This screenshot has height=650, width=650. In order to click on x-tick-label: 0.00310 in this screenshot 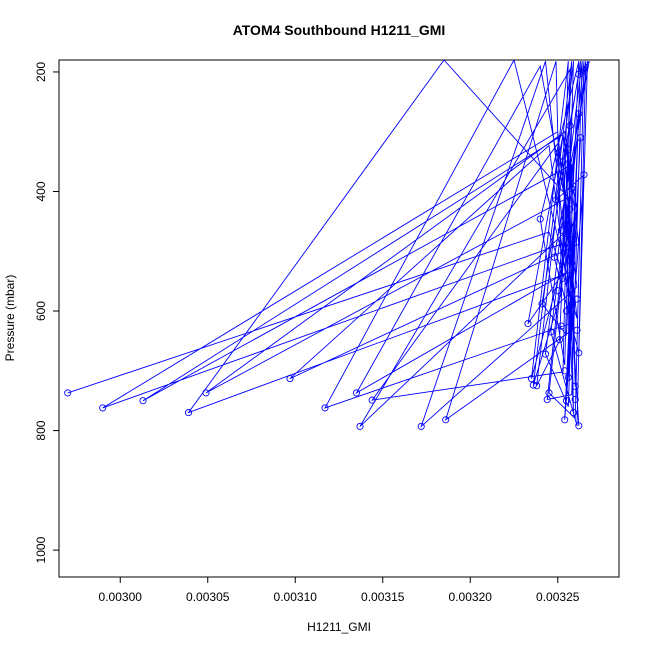, I will do `click(296, 597)`.